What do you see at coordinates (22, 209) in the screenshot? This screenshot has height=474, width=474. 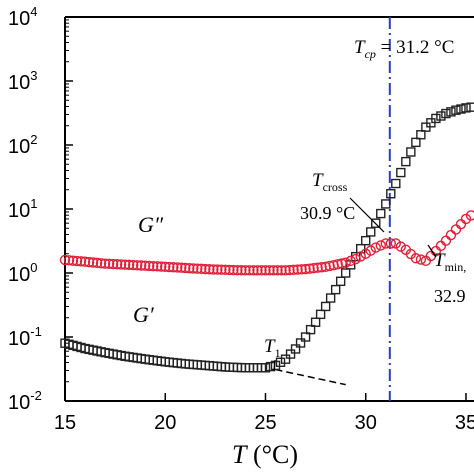 I see `y-tick-label: 10¹` at bounding box center [22, 209].